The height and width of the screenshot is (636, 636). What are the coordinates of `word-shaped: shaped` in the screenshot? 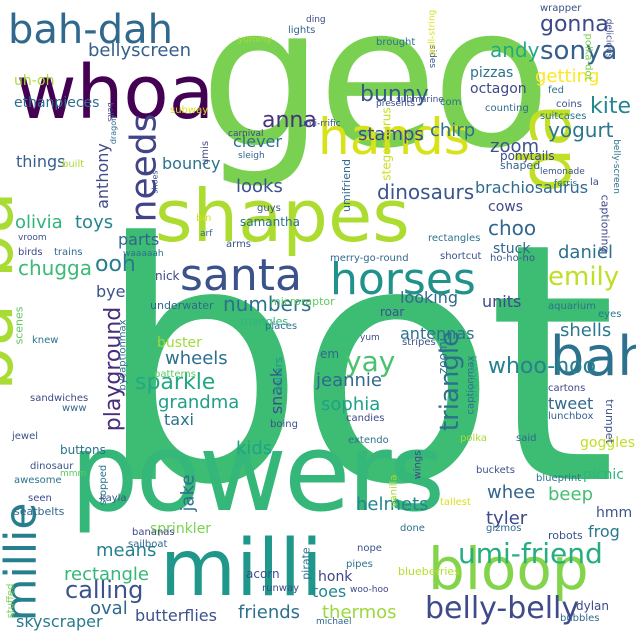 It's located at (520, 165).